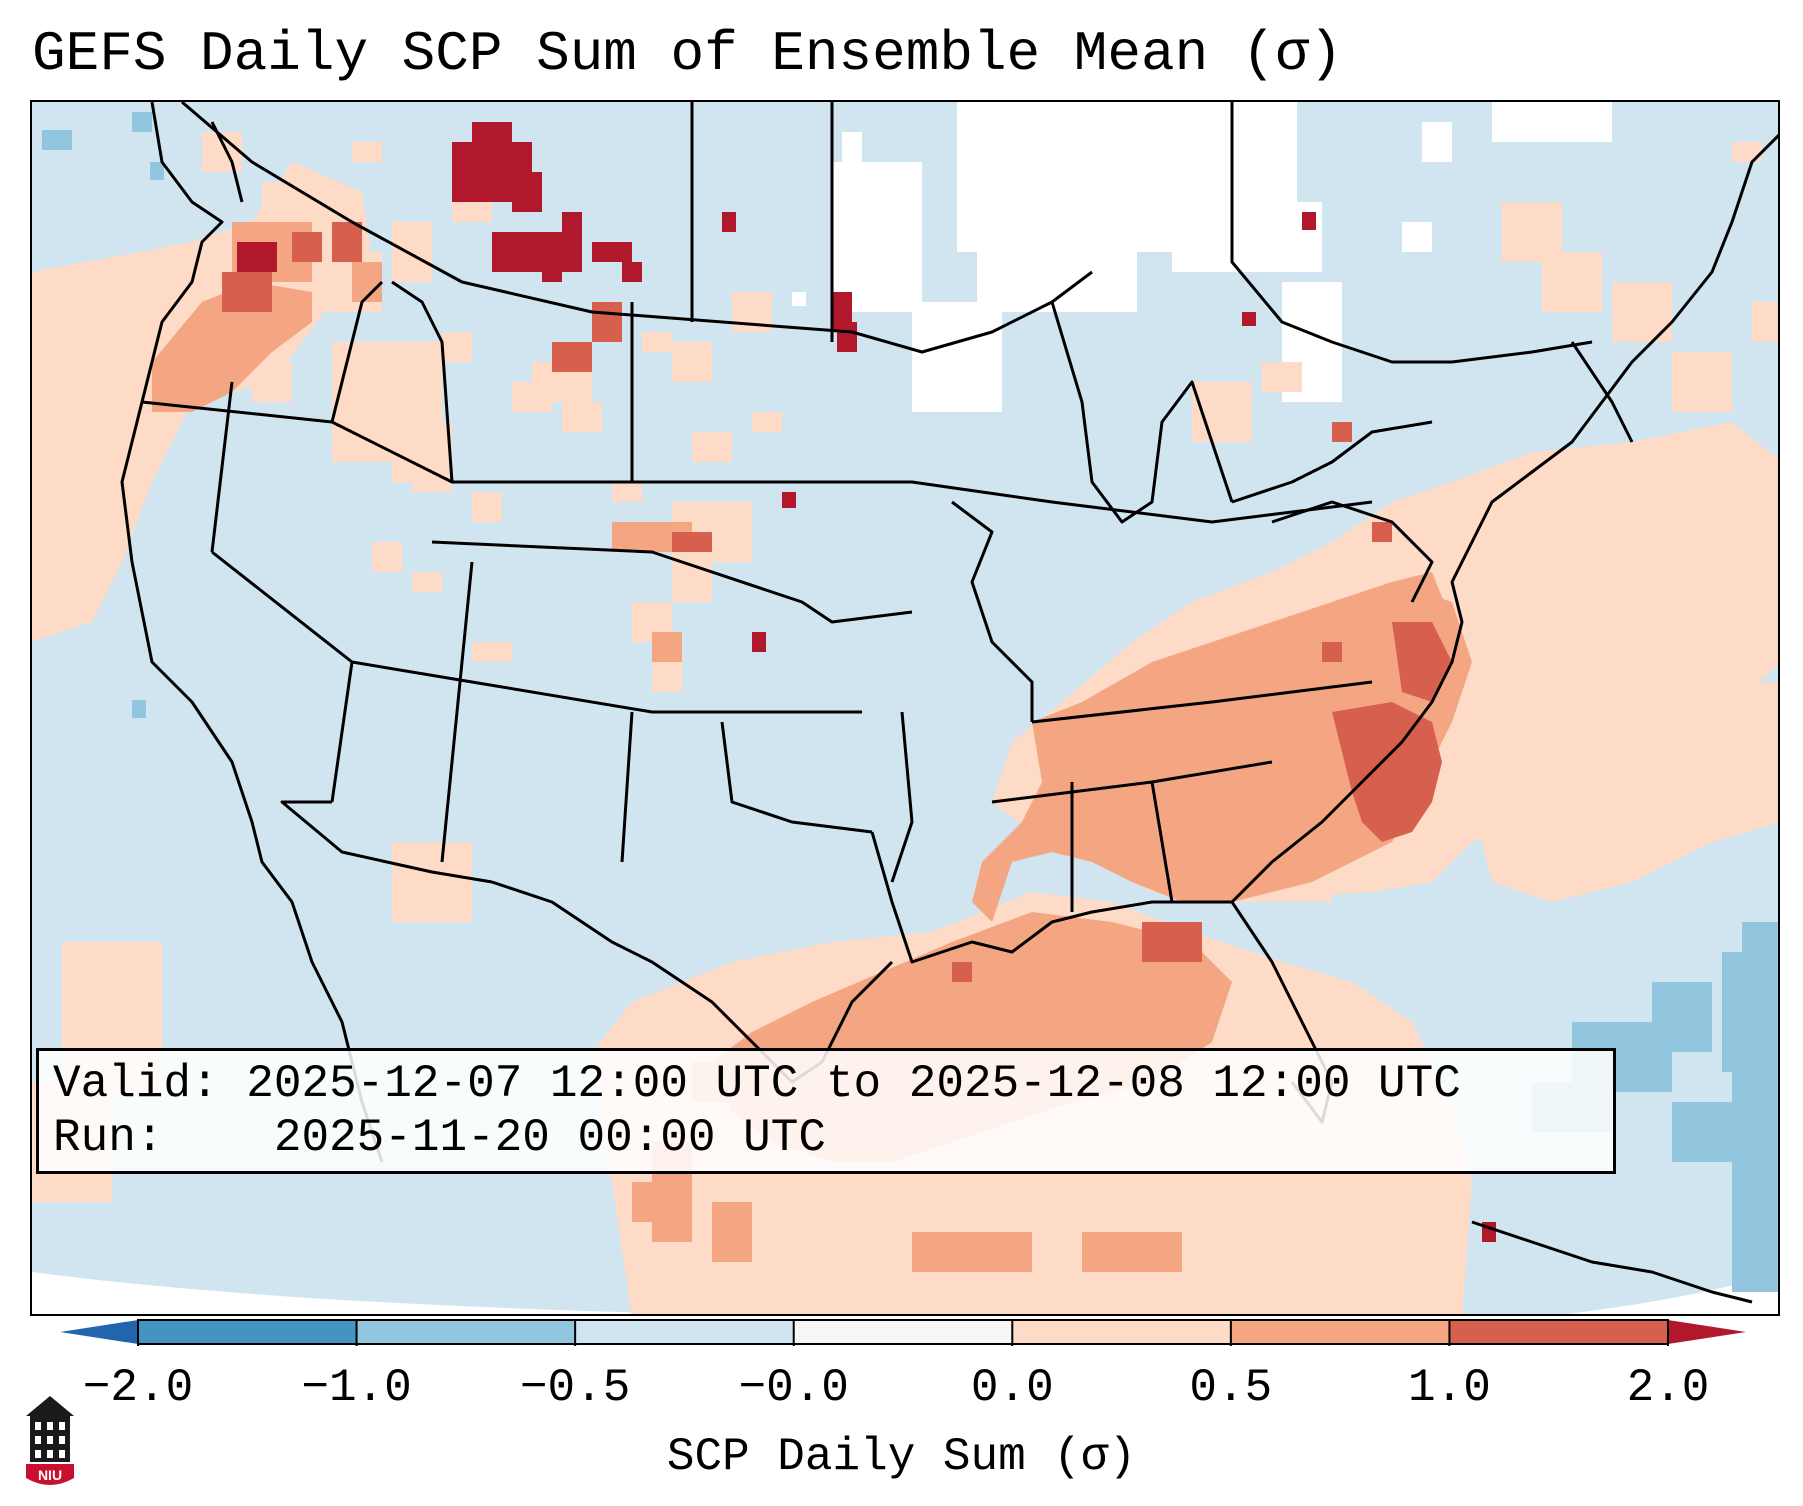 This screenshot has height=1506, width=1803. I want to click on colorbar, so click(903, 1332).